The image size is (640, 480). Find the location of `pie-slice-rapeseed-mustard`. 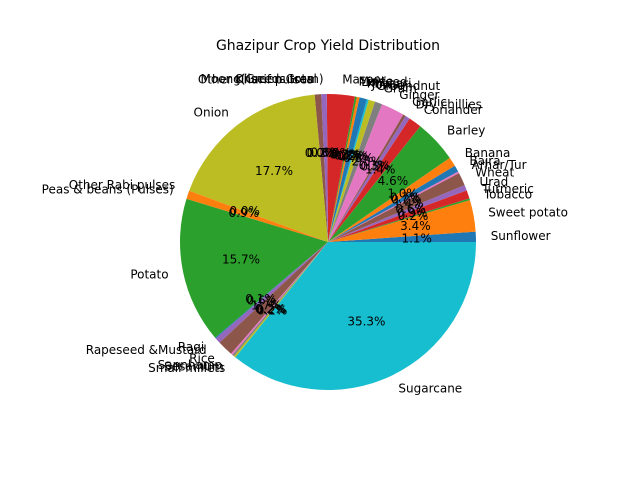

pie-slice-rapeseed-mustard is located at coordinates (271, 292).